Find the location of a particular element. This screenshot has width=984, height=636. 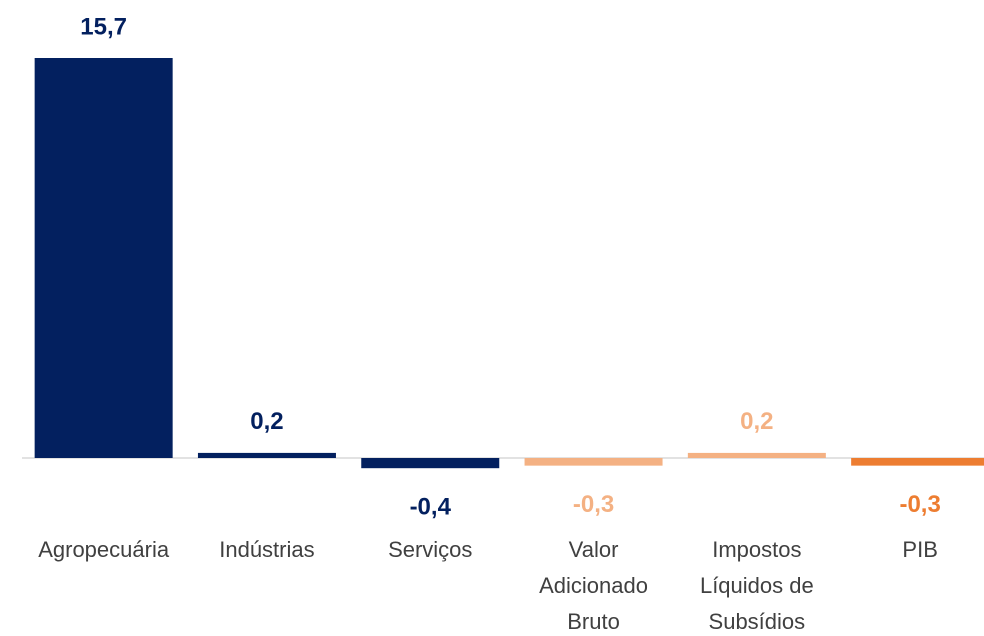

category-label: Indústrias is located at coordinates (267, 549).